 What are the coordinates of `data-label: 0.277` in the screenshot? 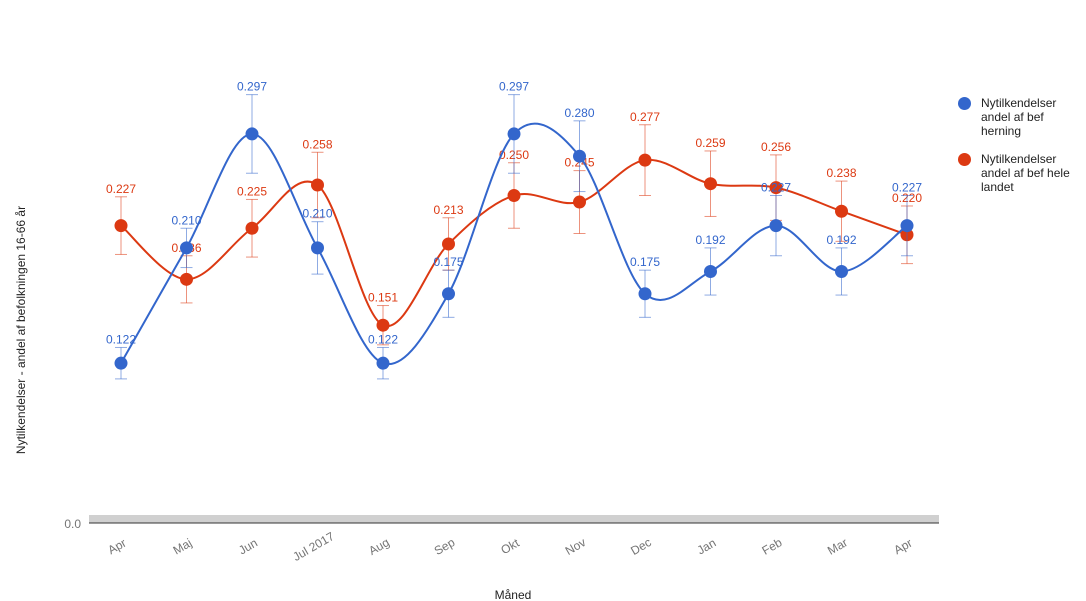 It's located at (645, 117).